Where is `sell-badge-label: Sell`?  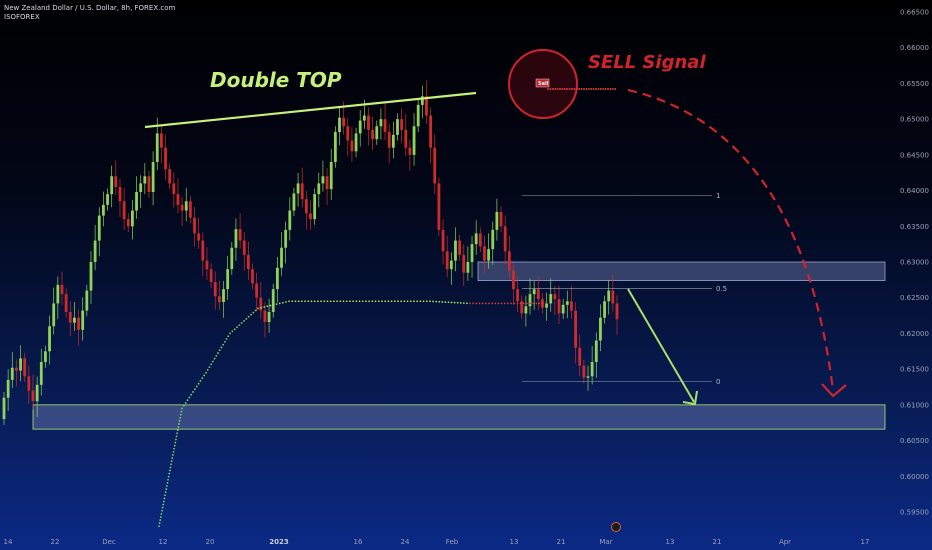
sell-badge-label: Sell is located at coordinates (543, 84).